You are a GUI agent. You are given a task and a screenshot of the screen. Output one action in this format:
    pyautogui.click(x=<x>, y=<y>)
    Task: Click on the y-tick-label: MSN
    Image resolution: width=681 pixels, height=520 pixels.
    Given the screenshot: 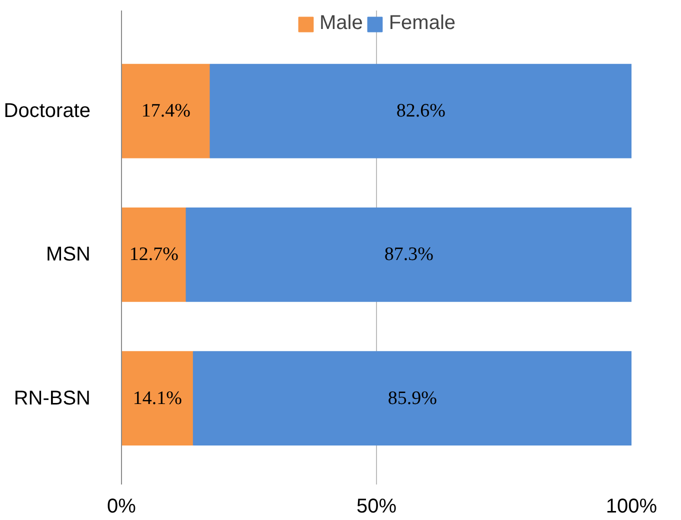 What is the action you would take?
    pyautogui.click(x=68, y=255)
    